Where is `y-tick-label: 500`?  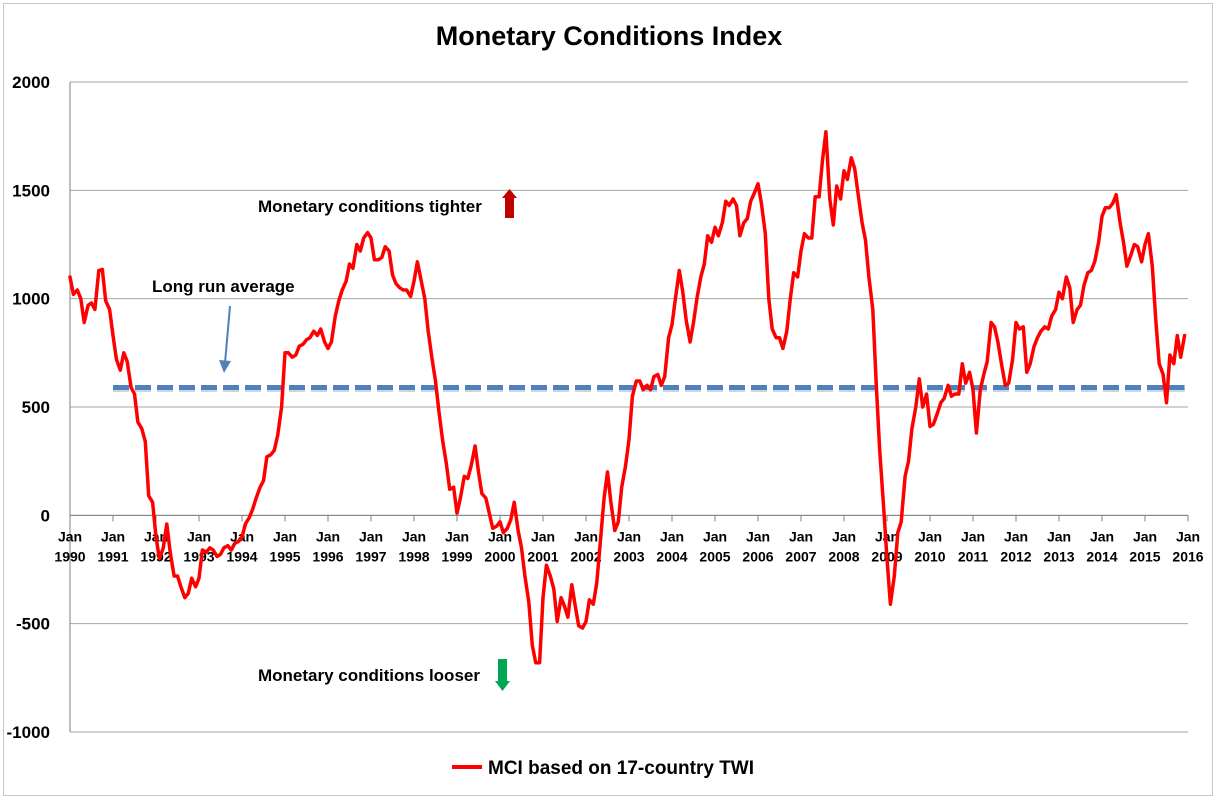 y-tick-label: 500 is located at coordinates (36, 407).